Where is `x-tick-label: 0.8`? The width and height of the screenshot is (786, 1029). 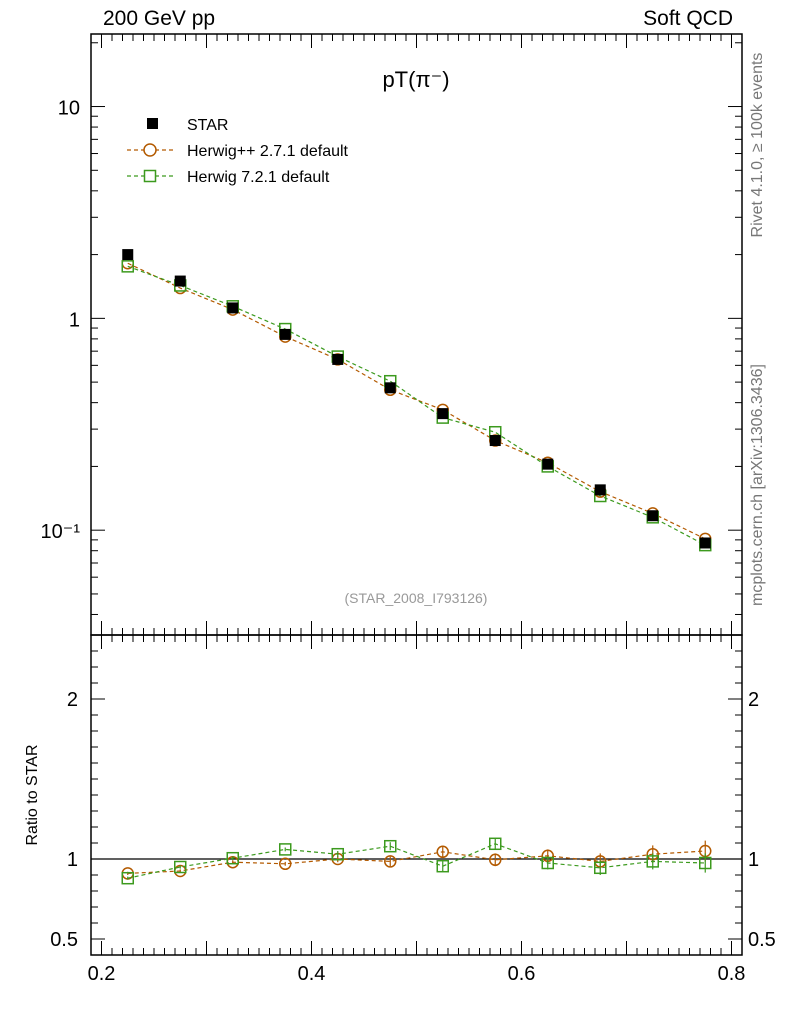 x-tick-label: 0.8 is located at coordinates (732, 974).